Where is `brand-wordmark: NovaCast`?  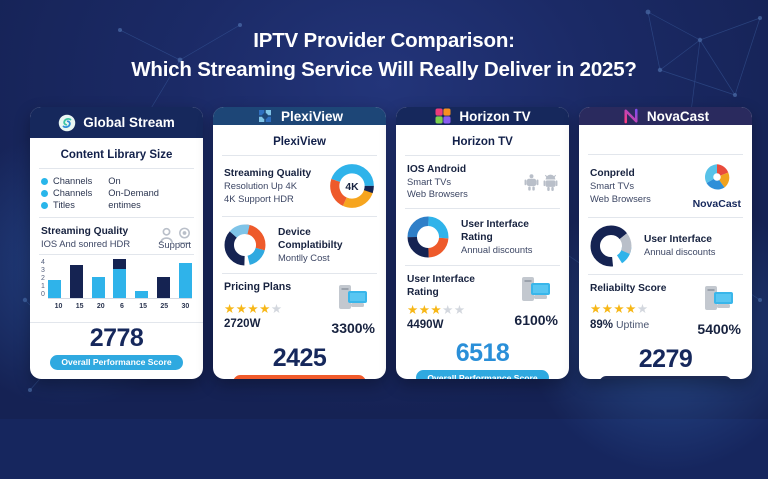 brand-wordmark: NovaCast is located at coordinates (716, 204).